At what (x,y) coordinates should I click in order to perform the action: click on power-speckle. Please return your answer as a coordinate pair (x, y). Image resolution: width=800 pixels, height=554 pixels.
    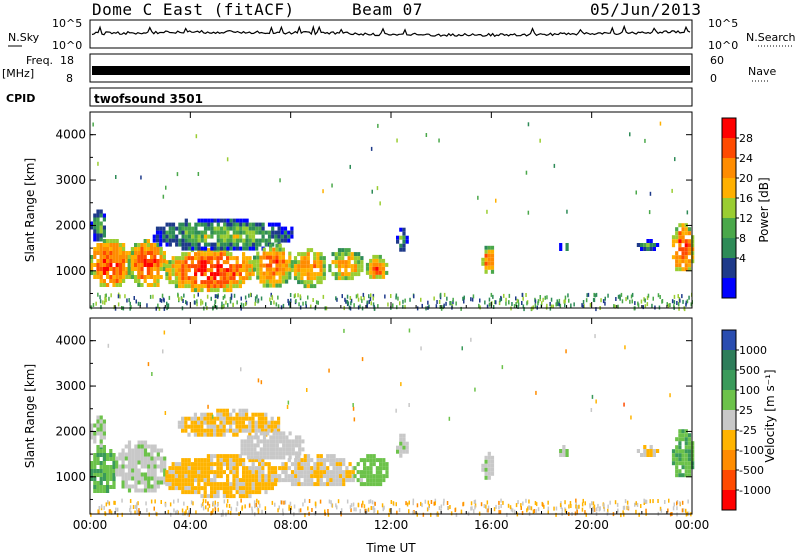
    Looking at the image, I should click on (166, 187).